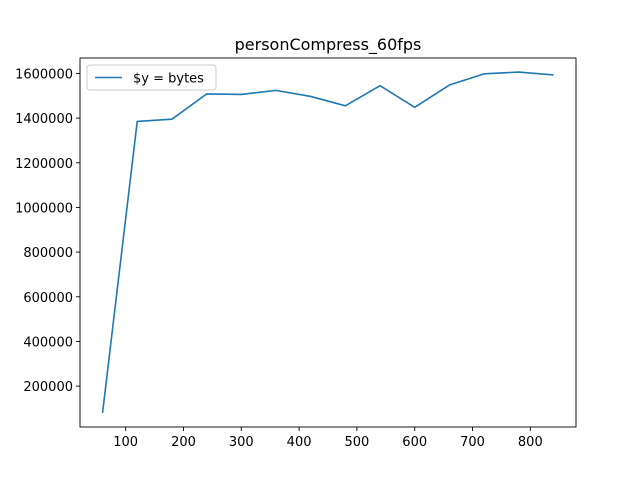 The width and height of the screenshot is (640, 480). Describe the element at coordinates (44, 119) in the screenshot. I see `y-tick-label: 1400000` at that location.